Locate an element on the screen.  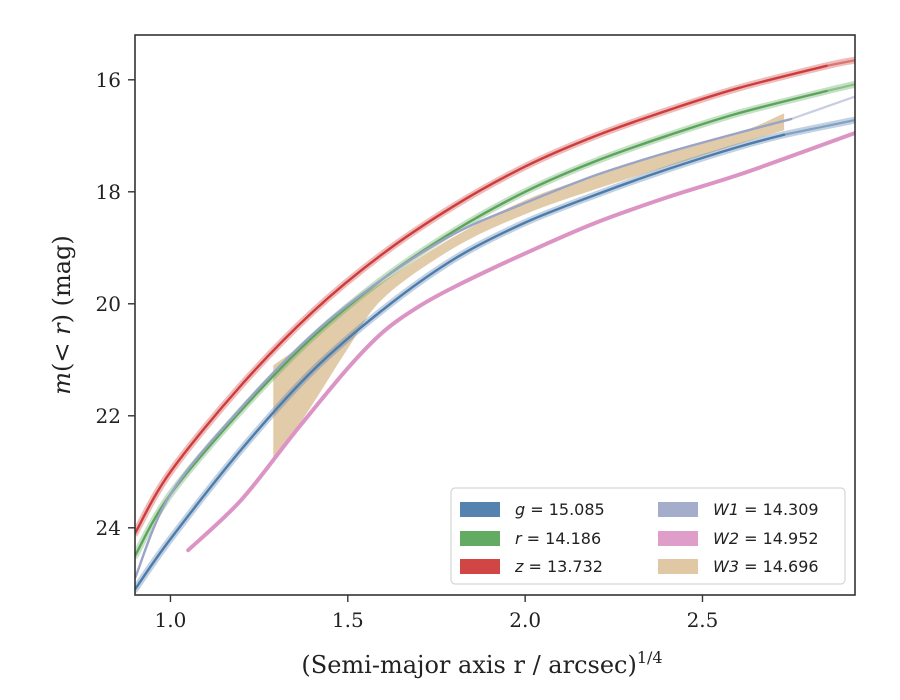
legend-frame is located at coordinates (648, 536).